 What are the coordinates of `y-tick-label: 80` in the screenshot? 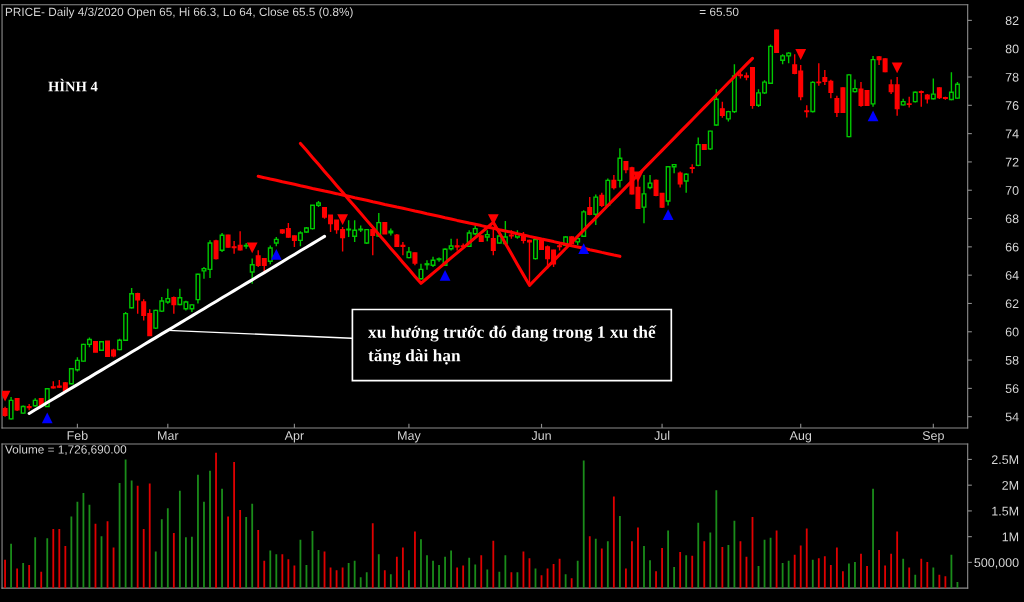 It's located at (1012, 49).